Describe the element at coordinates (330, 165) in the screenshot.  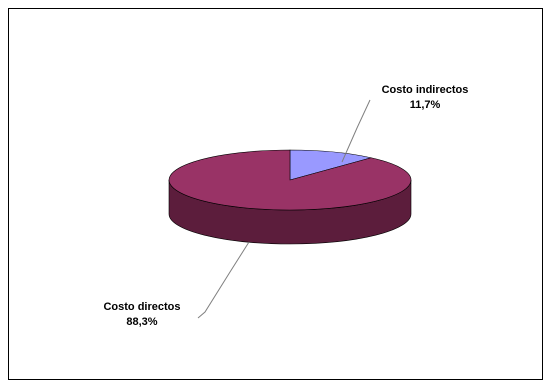
I see `pie-slice-indirectos` at that location.